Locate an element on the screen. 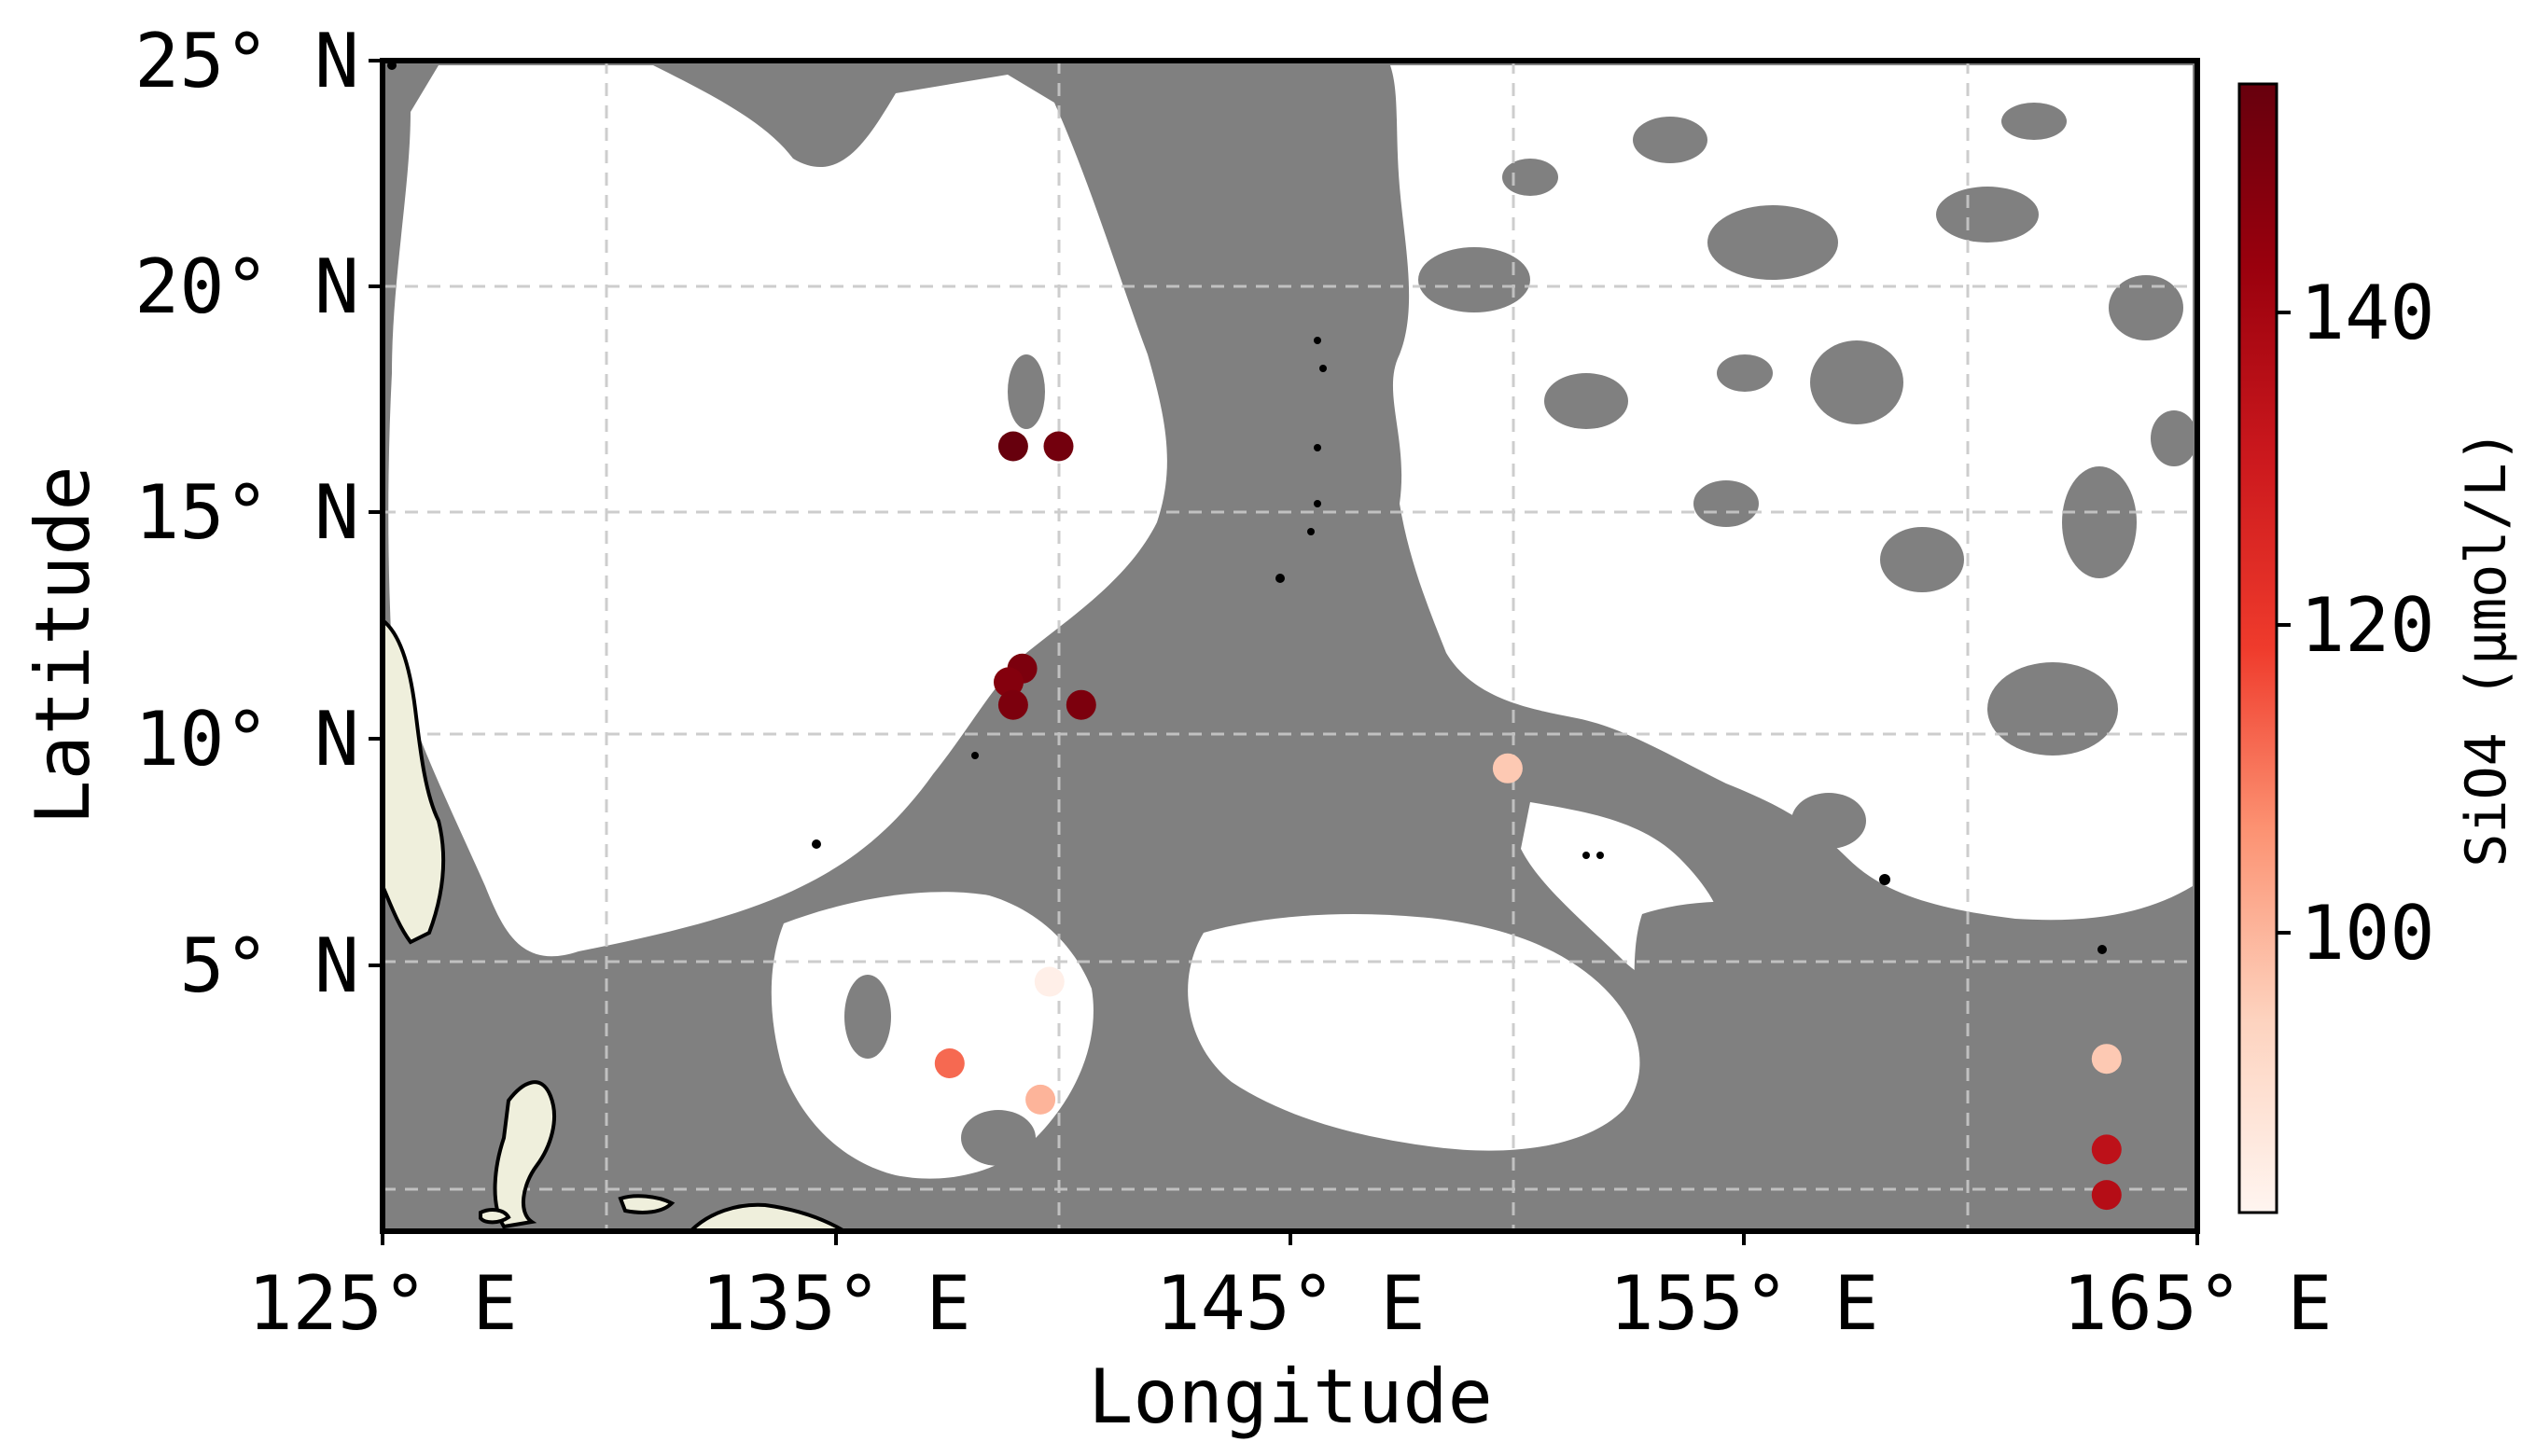 Image resolution: width=2536 pixels, height=1456 pixels. colorbar-tick-label: 100 is located at coordinates (2367, 933).